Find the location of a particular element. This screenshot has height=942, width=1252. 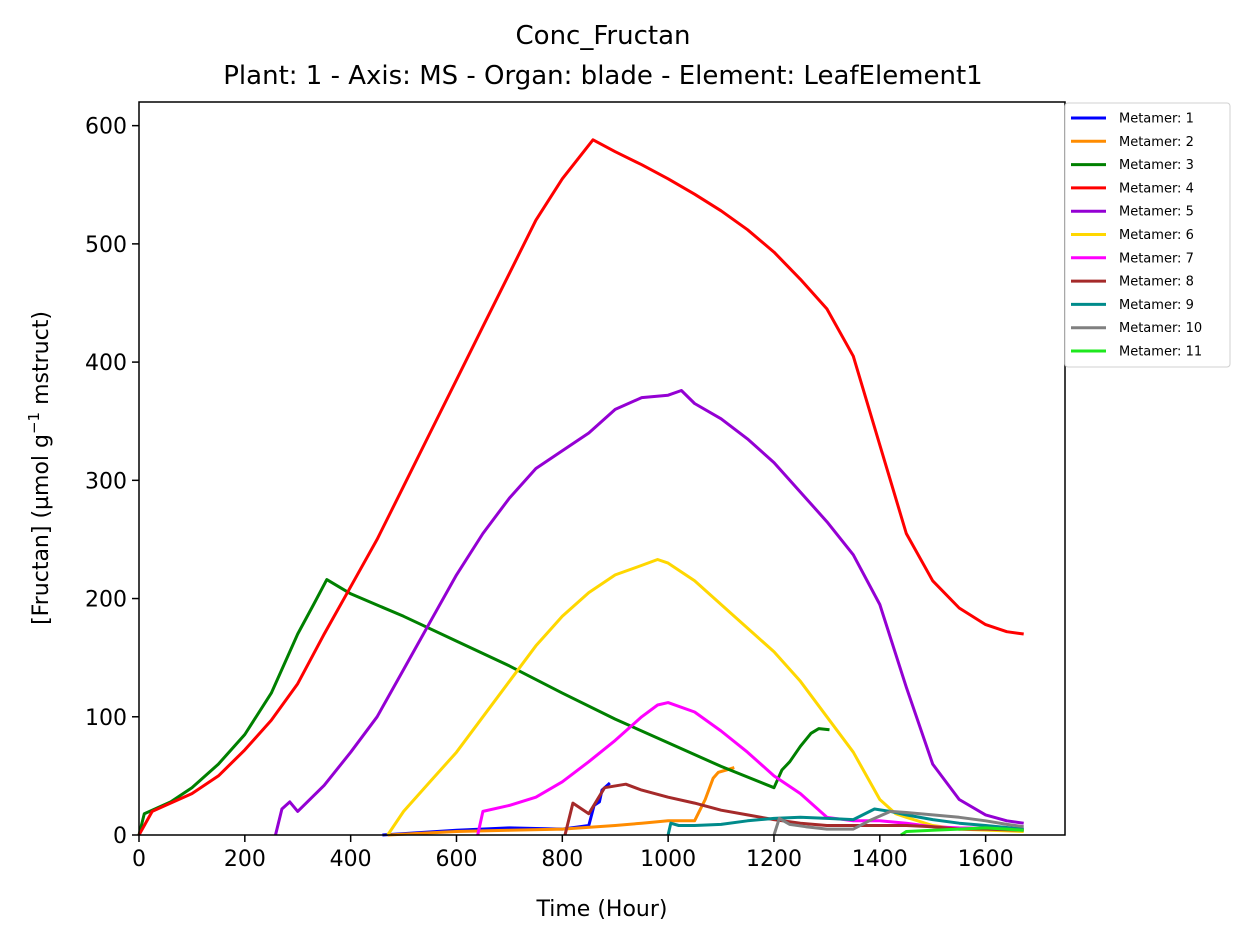

legend-label-11: Metamer: 11 is located at coordinates (1160, 352).